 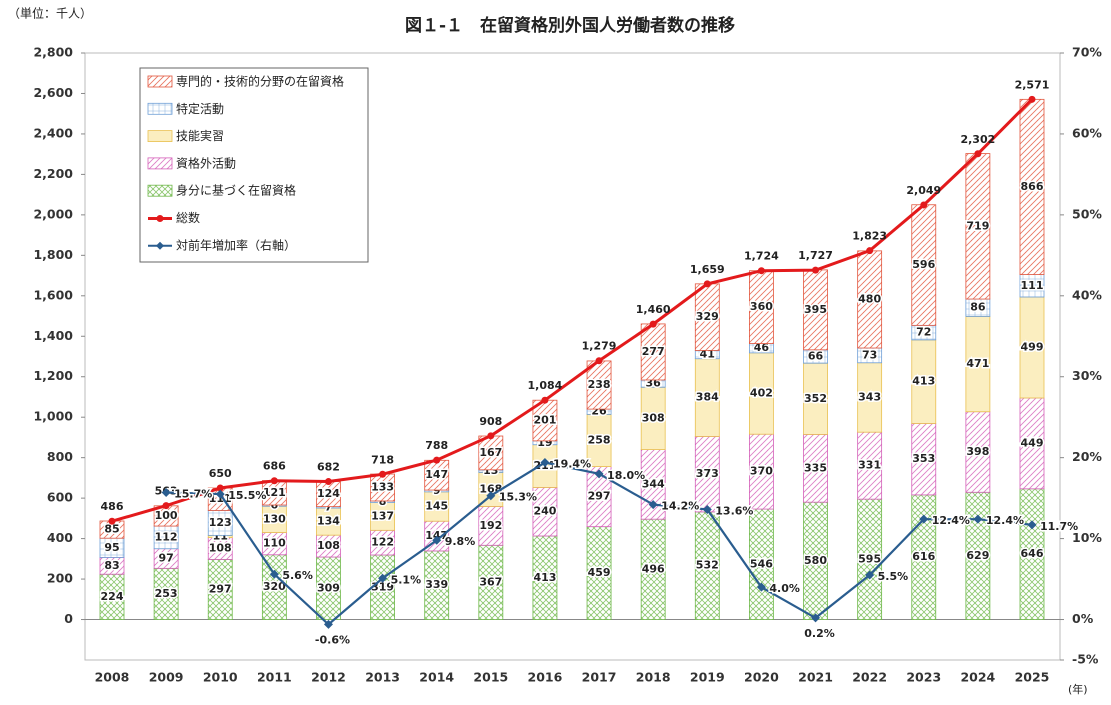 I want to click on y2-tick-label: 60%, so click(x=1087, y=132).